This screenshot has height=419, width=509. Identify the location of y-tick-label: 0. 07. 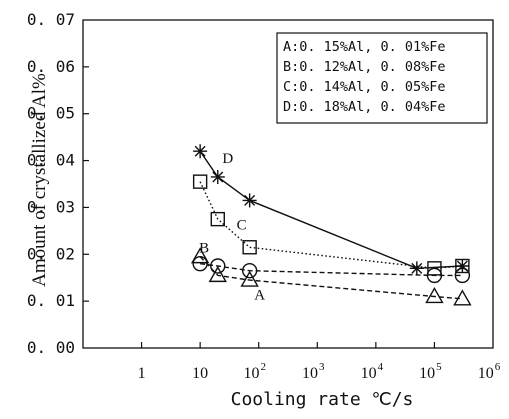
(51, 19).